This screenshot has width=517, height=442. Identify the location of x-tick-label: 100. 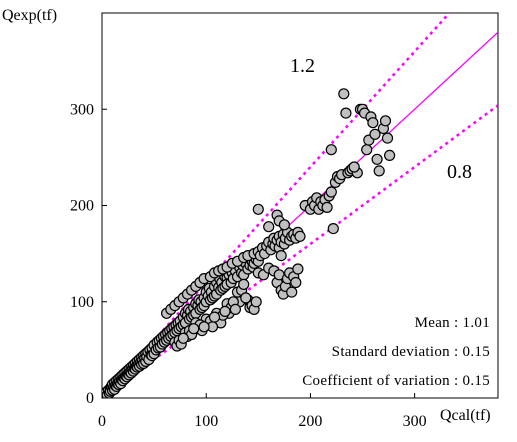
(206, 421).